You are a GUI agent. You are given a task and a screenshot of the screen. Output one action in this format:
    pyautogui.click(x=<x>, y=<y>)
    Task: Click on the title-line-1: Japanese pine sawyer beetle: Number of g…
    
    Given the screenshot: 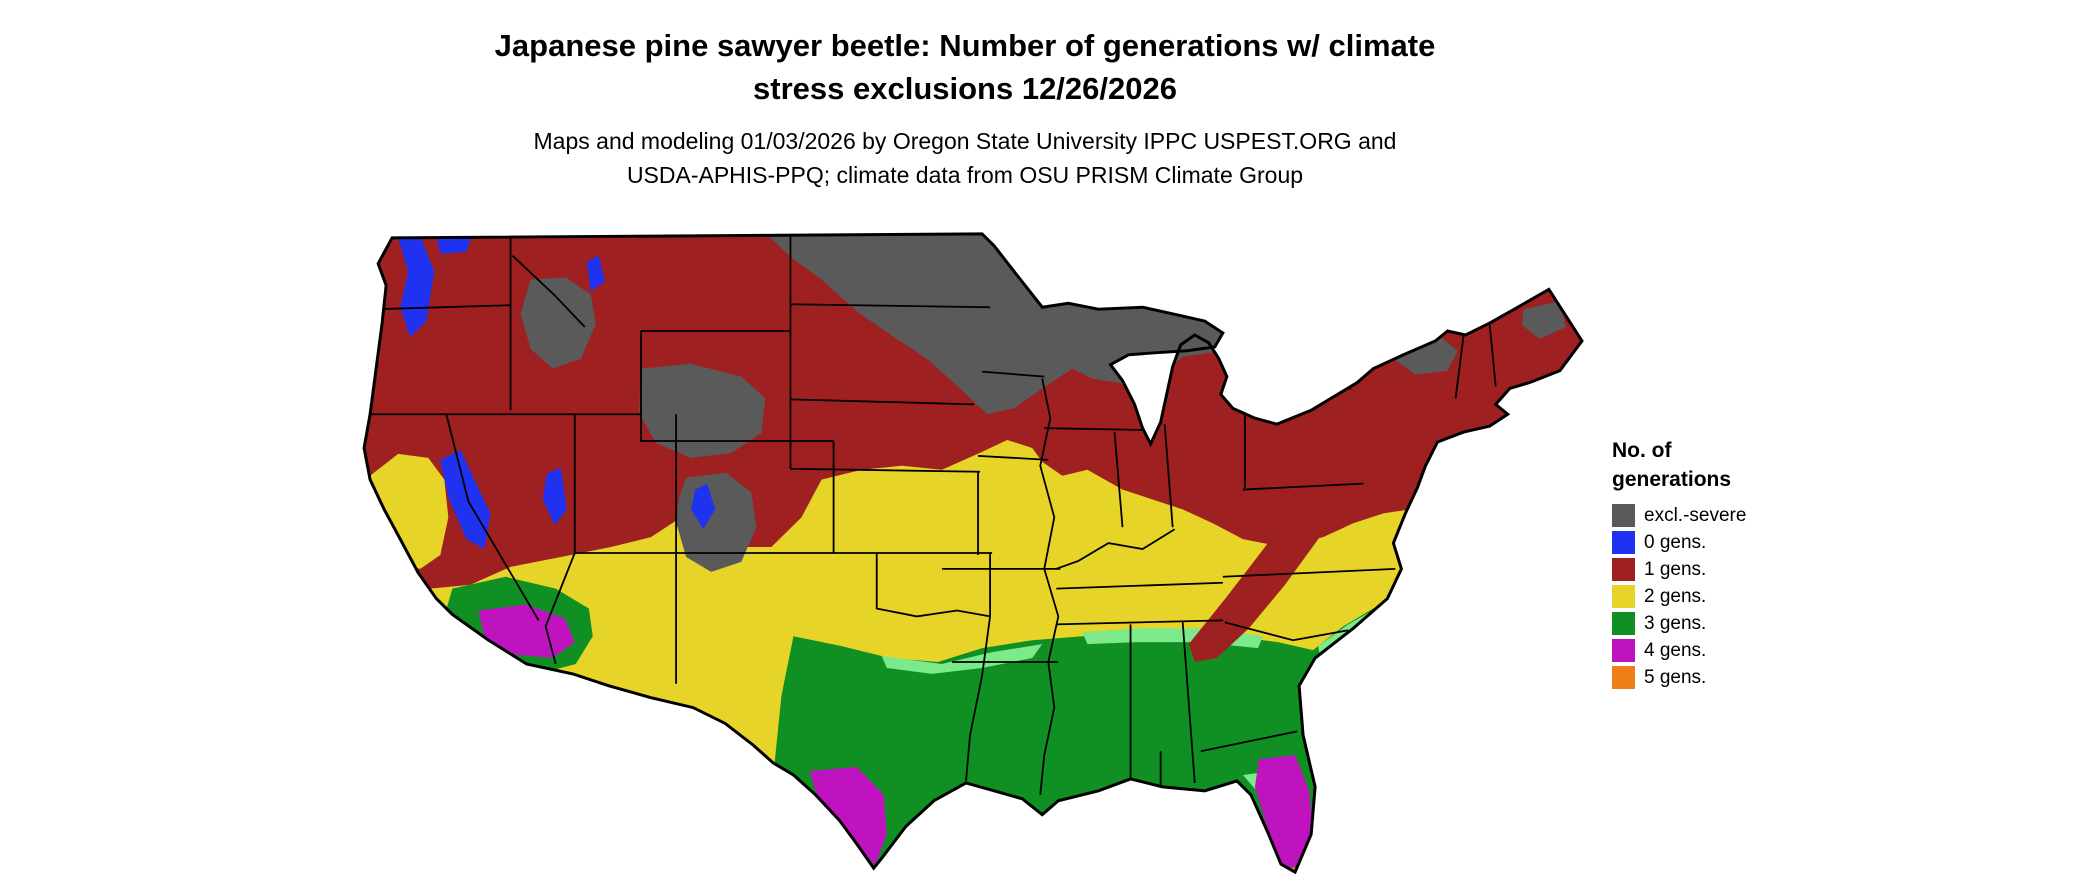 What is the action you would take?
    pyautogui.click(x=965, y=45)
    